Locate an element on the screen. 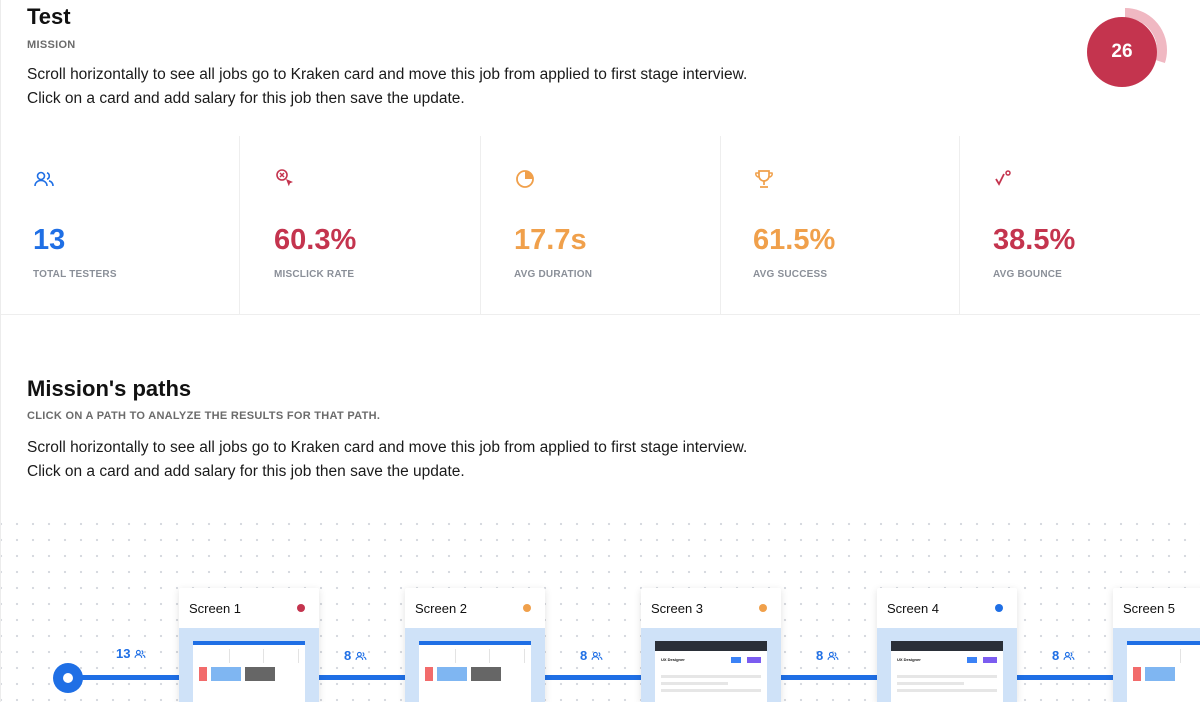 Image resolution: width=1200 pixels, height=702 pixels. stat-value: 13 is located at coordinates (49, 240).